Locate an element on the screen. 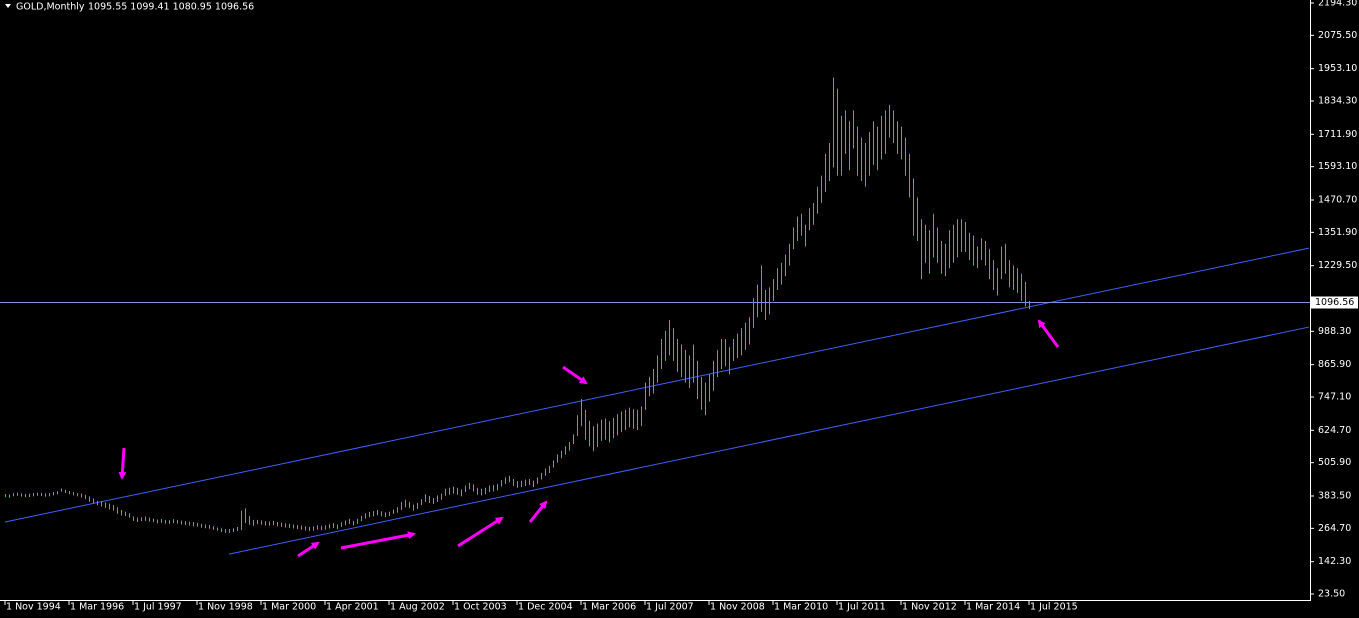 The image size is (1359, 618). x-tick-label: 1 Mar 2010 is located at coordinates (801, 607).